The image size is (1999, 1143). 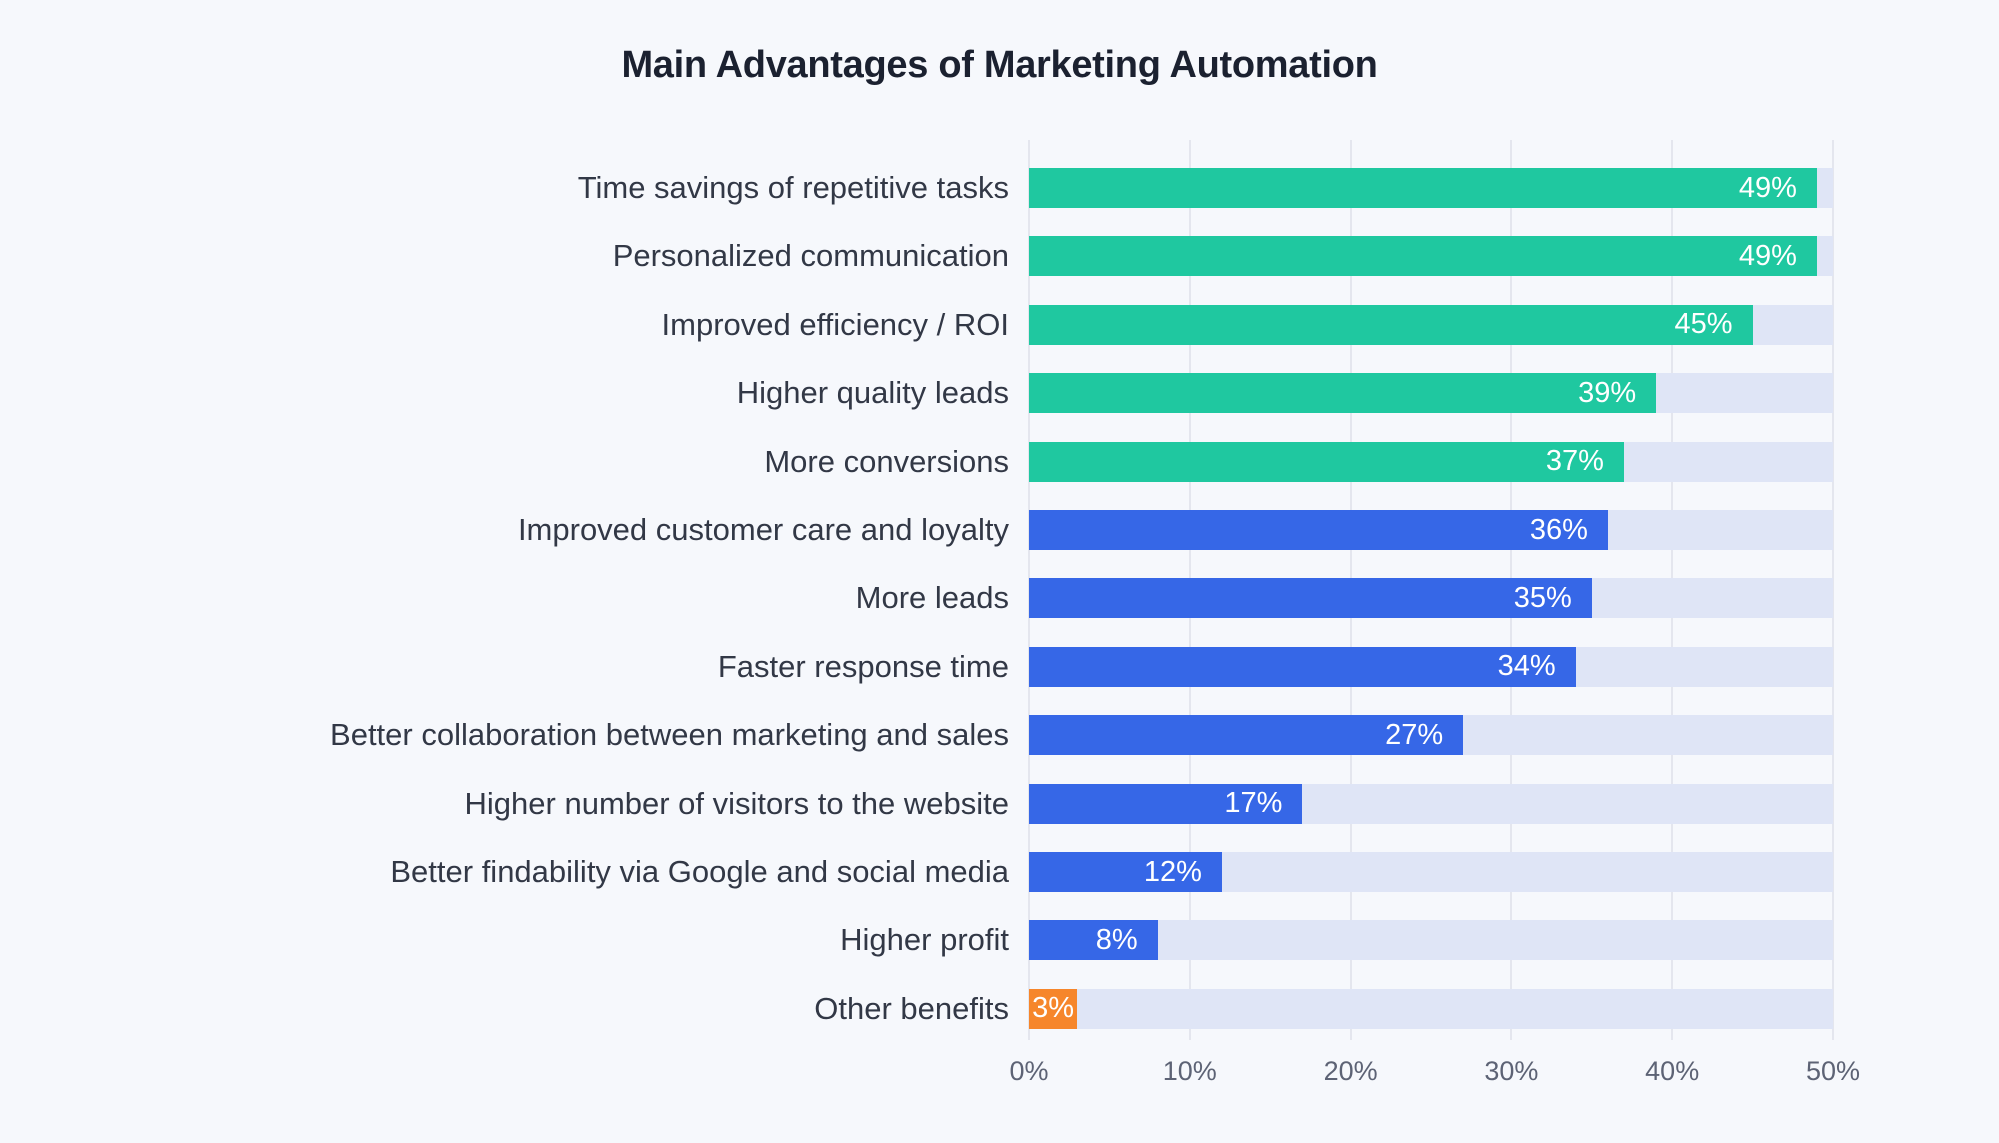 What do you see at coordinates (1511, 1071) in the screenshot?
I see `x-tick-label: 30%` at bounding box center [1511, 1071].